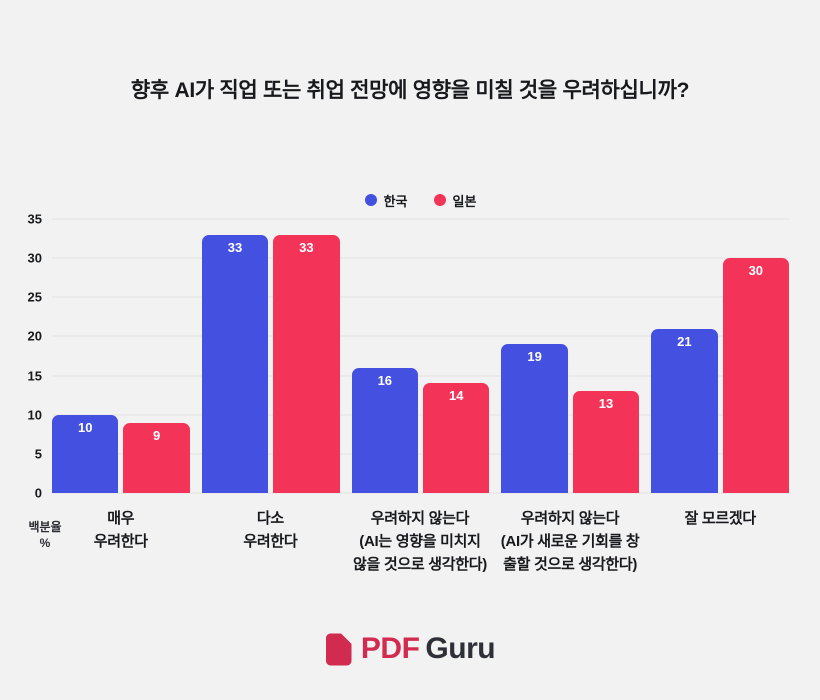  Describe the element at coordinates (570, 356) in the screenshot. I see `bar-group: 19 13` at that location.